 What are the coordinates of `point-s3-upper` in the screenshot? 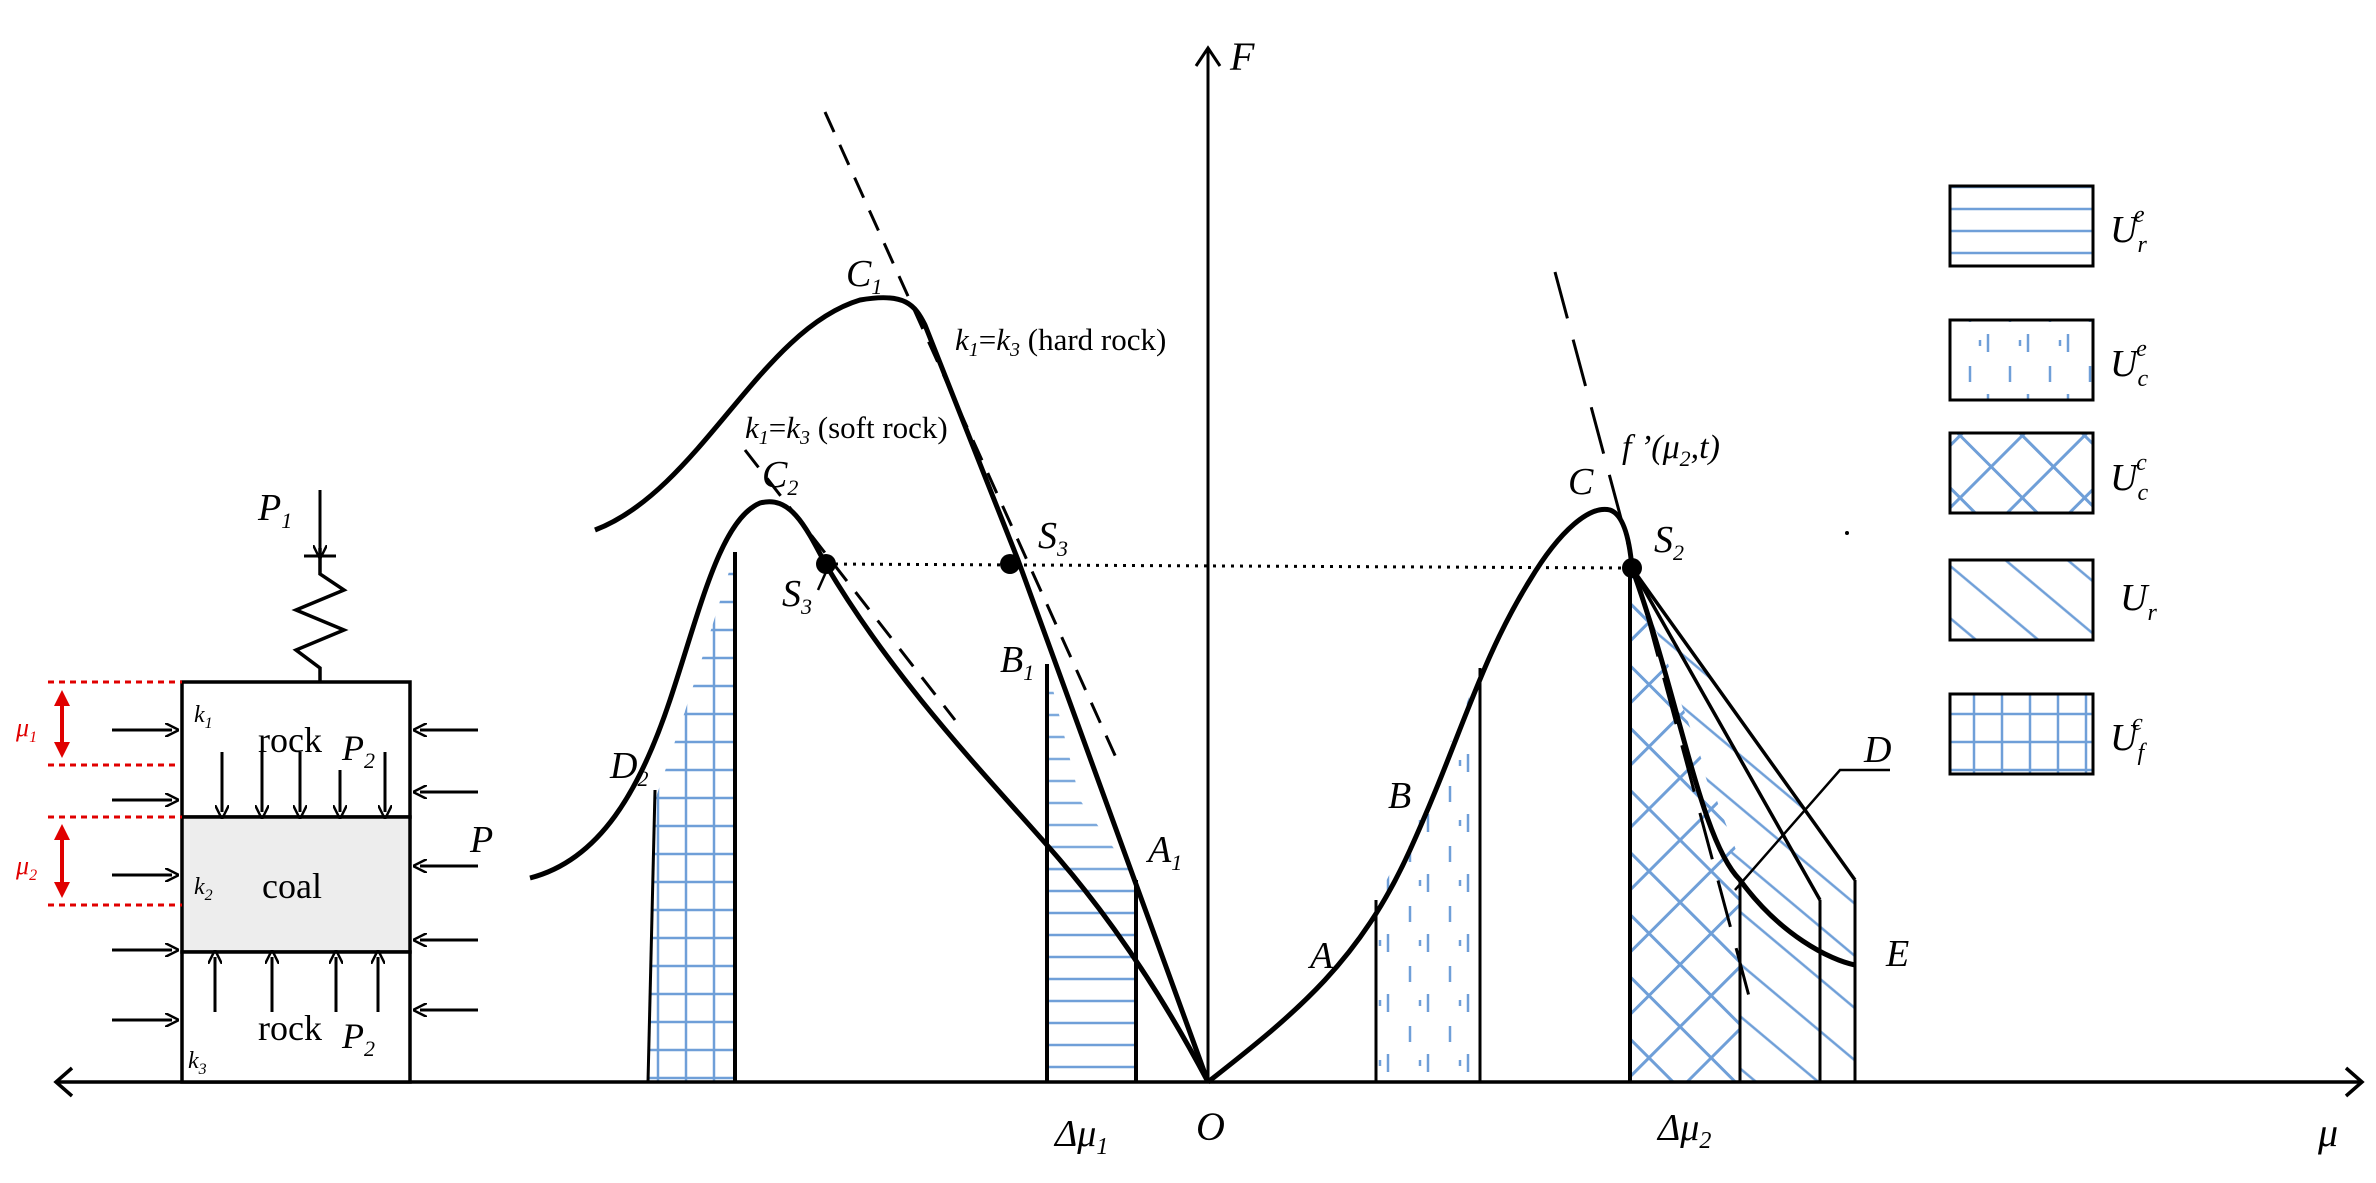 It's located at (1010, 564).